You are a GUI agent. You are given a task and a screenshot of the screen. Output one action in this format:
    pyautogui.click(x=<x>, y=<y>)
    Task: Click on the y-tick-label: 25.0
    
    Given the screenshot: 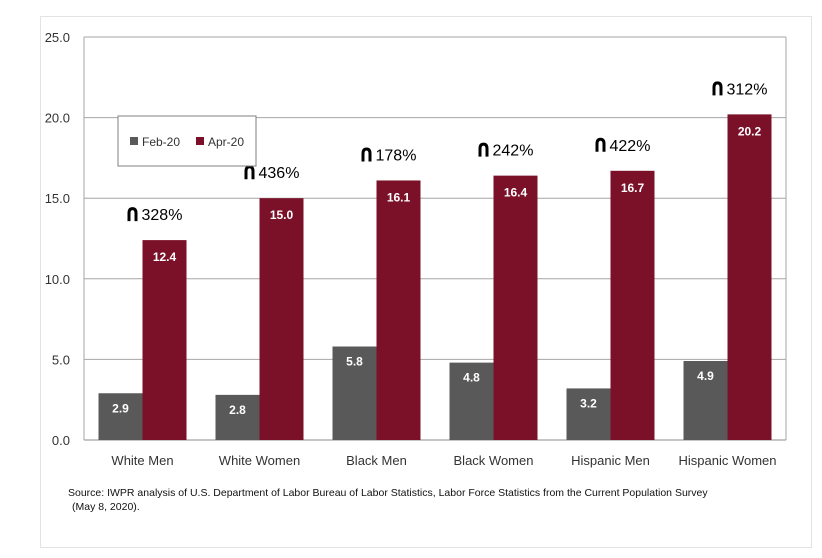 What is the action you would take?
    pyautogui.click(x=57, y=37)
    